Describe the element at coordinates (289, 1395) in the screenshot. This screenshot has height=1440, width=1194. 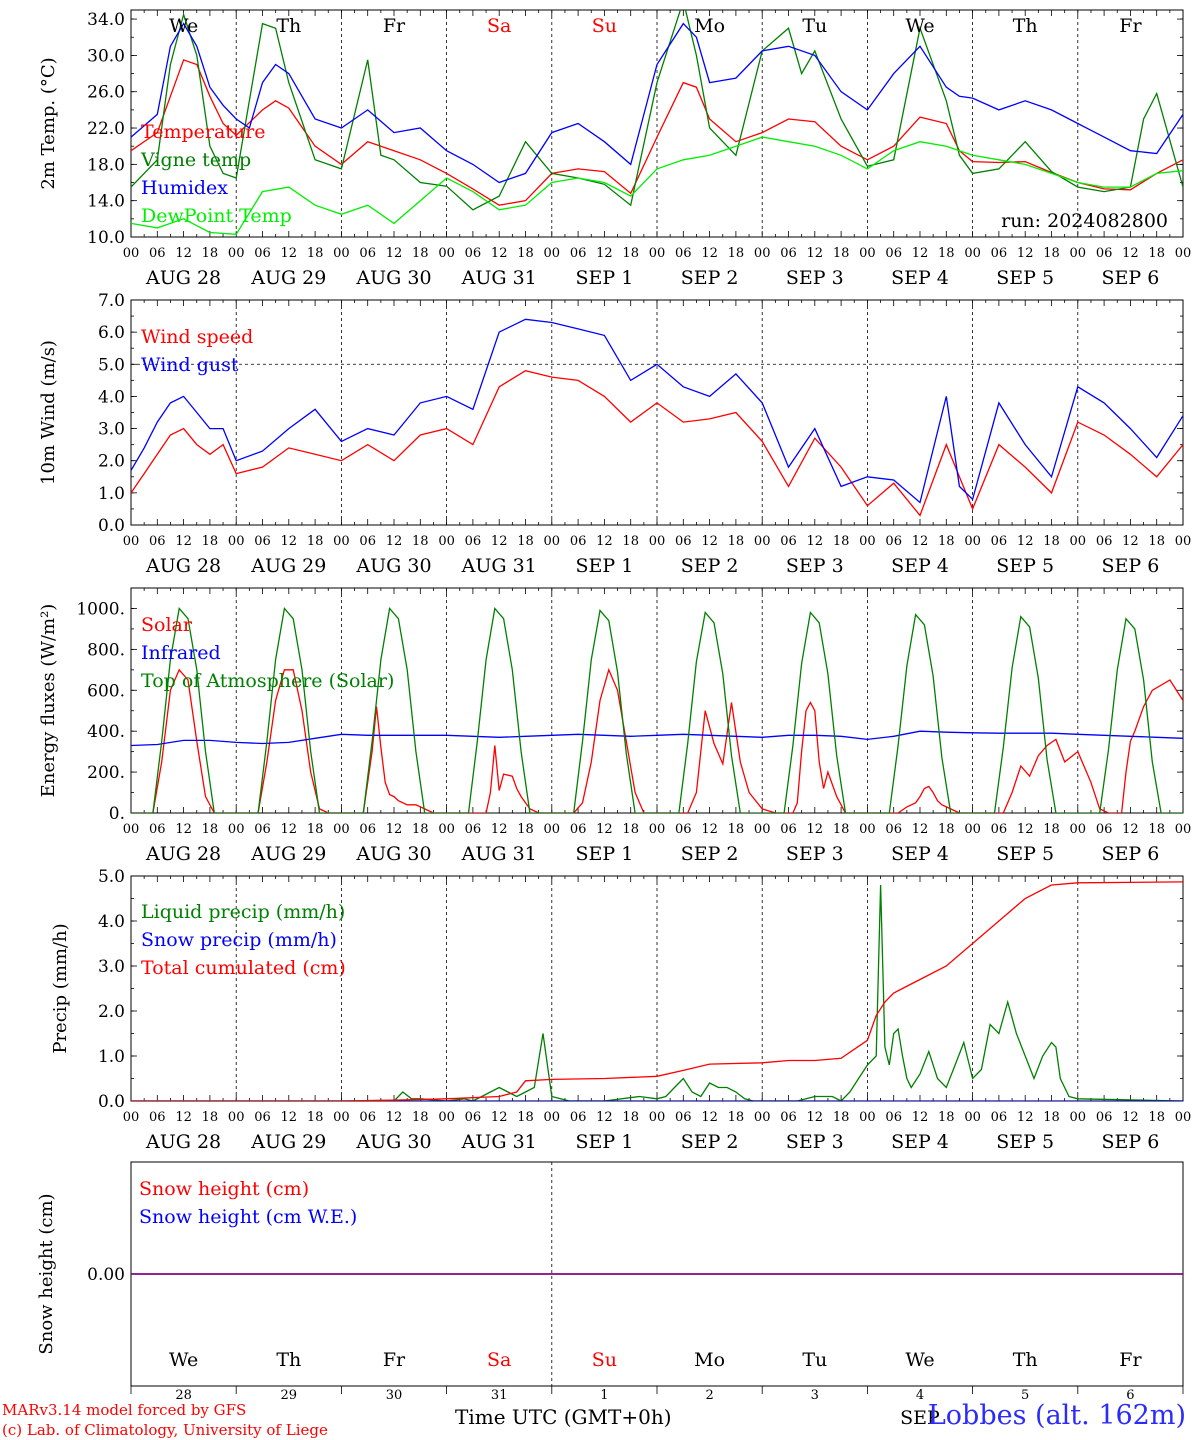
I see `day-number-label: 29` at that location.